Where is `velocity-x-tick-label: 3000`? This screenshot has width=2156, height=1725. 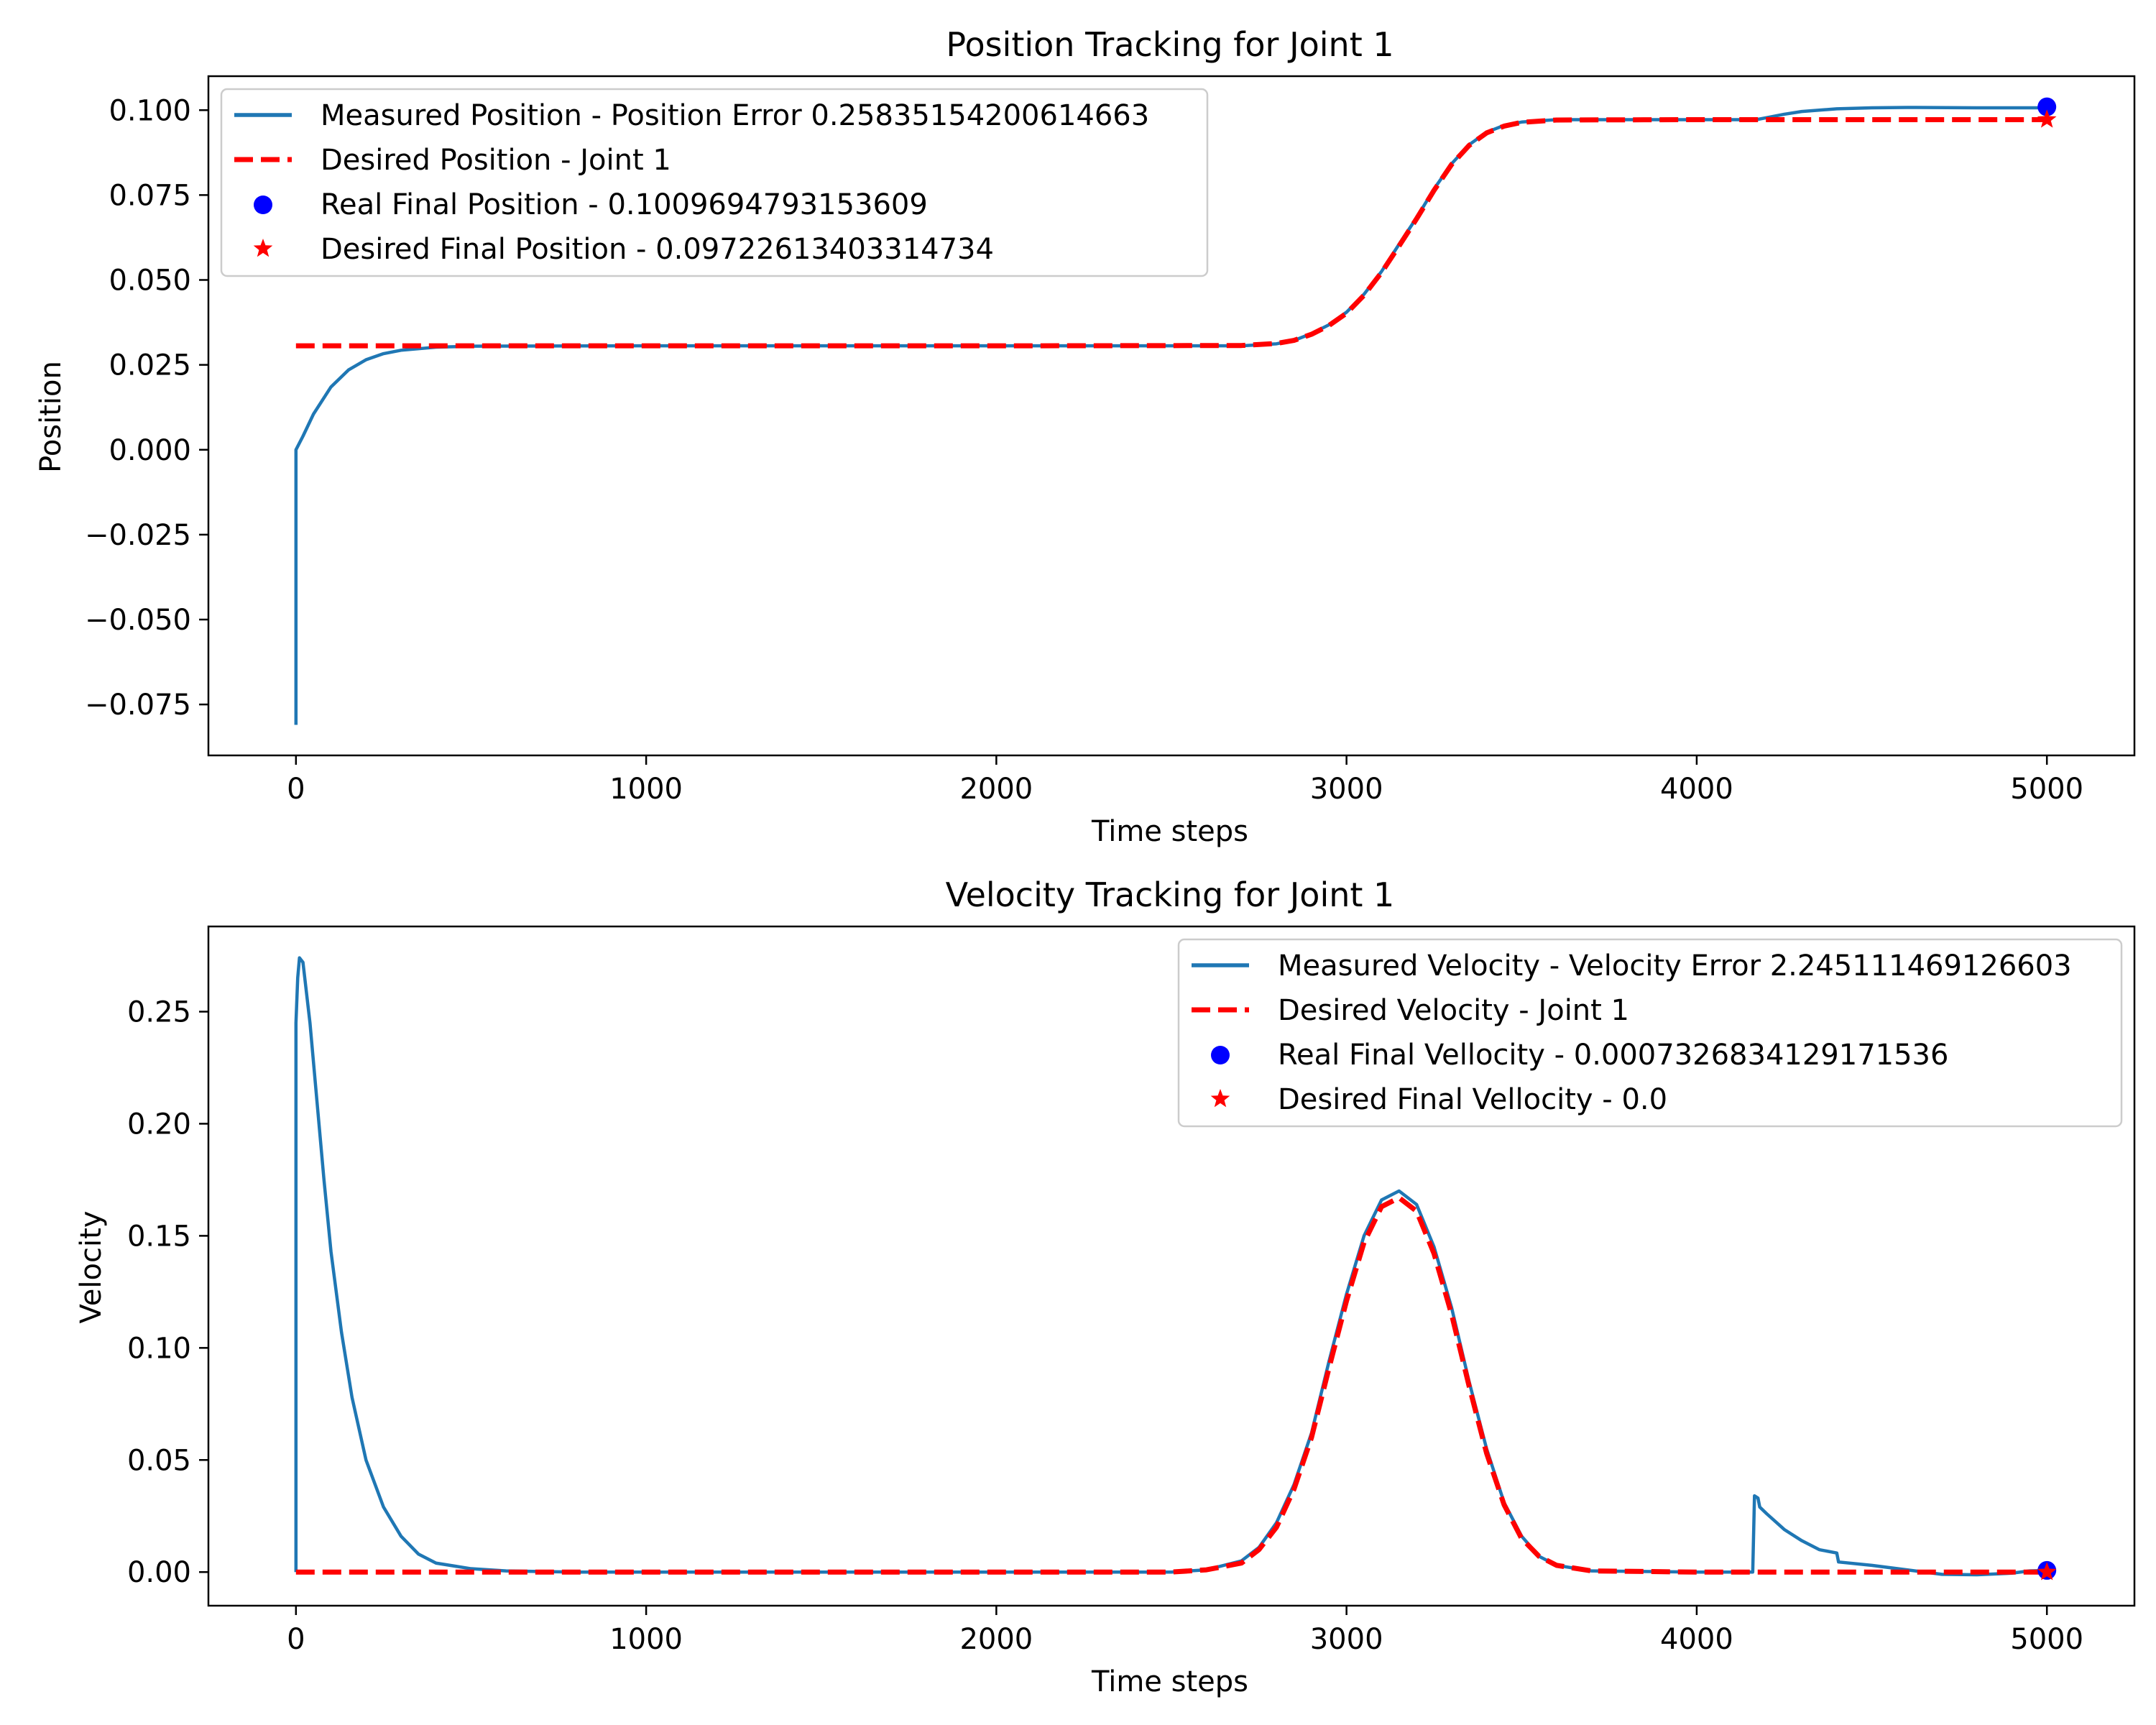
velocity-x-tick-label: 3000 is located at coordinates (1346, 1639).